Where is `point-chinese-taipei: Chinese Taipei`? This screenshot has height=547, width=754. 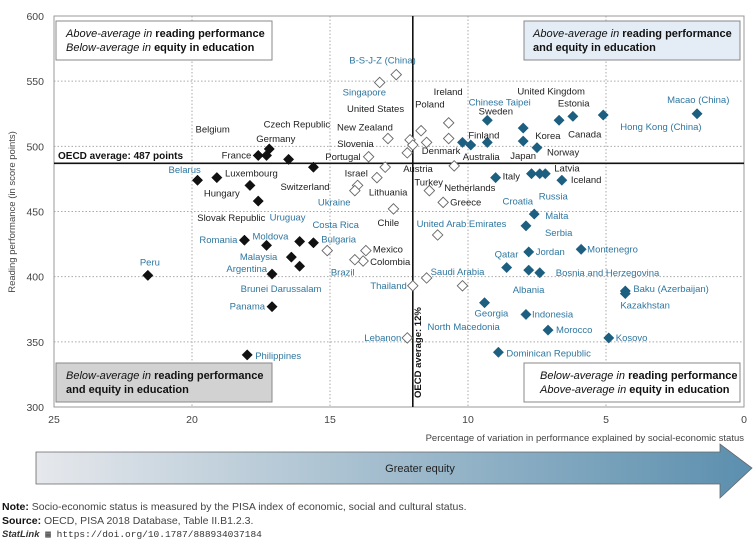
point-chinese-taipei: Chinese Taipei is located at coordinates (475, 123).